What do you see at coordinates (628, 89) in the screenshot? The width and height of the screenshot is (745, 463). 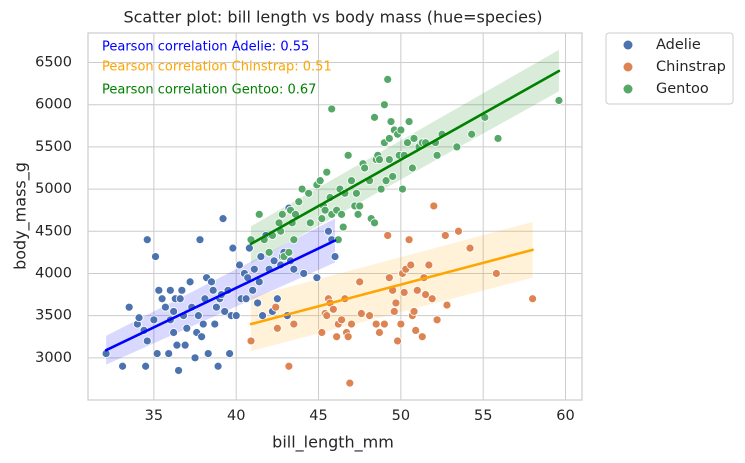 I see `legend-marker-gentoo` at bounding box center [628, 89].